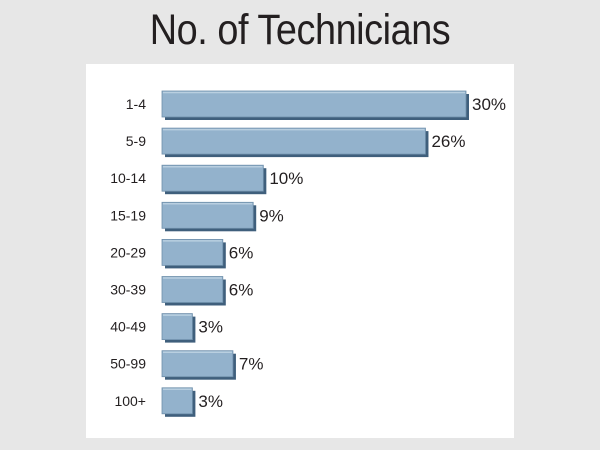 This screenshot has height=450, width=600. What do you see at coordinates (300, 30) in the screenshot?
I see `chart-title: No. of Technicians` at bounding box center [300, 30].